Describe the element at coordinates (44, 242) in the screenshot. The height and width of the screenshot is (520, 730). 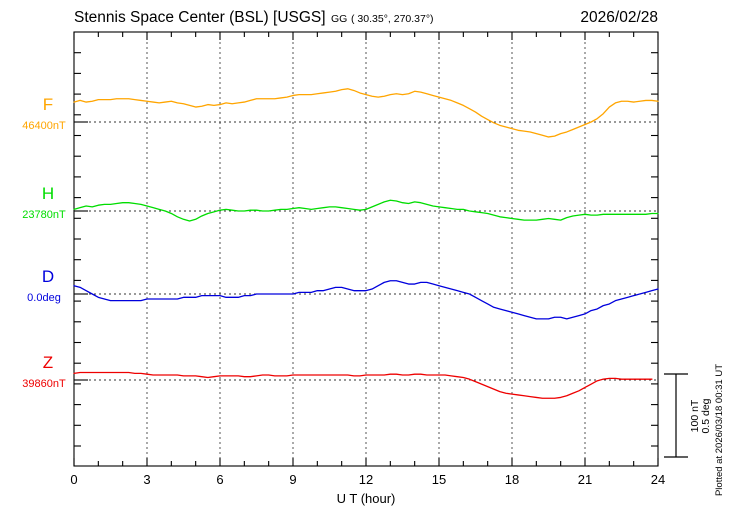
I see `component-labels: F 46400nT H 23780nT D 0.0deg Z 39860nT` at that location.